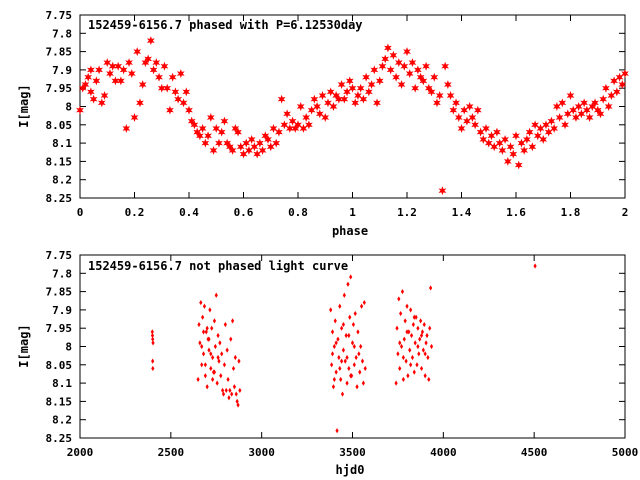  Describe the element at coordinates (352, 212) in the screenshot. I see `phased-x-tick-label: 1` at that location.